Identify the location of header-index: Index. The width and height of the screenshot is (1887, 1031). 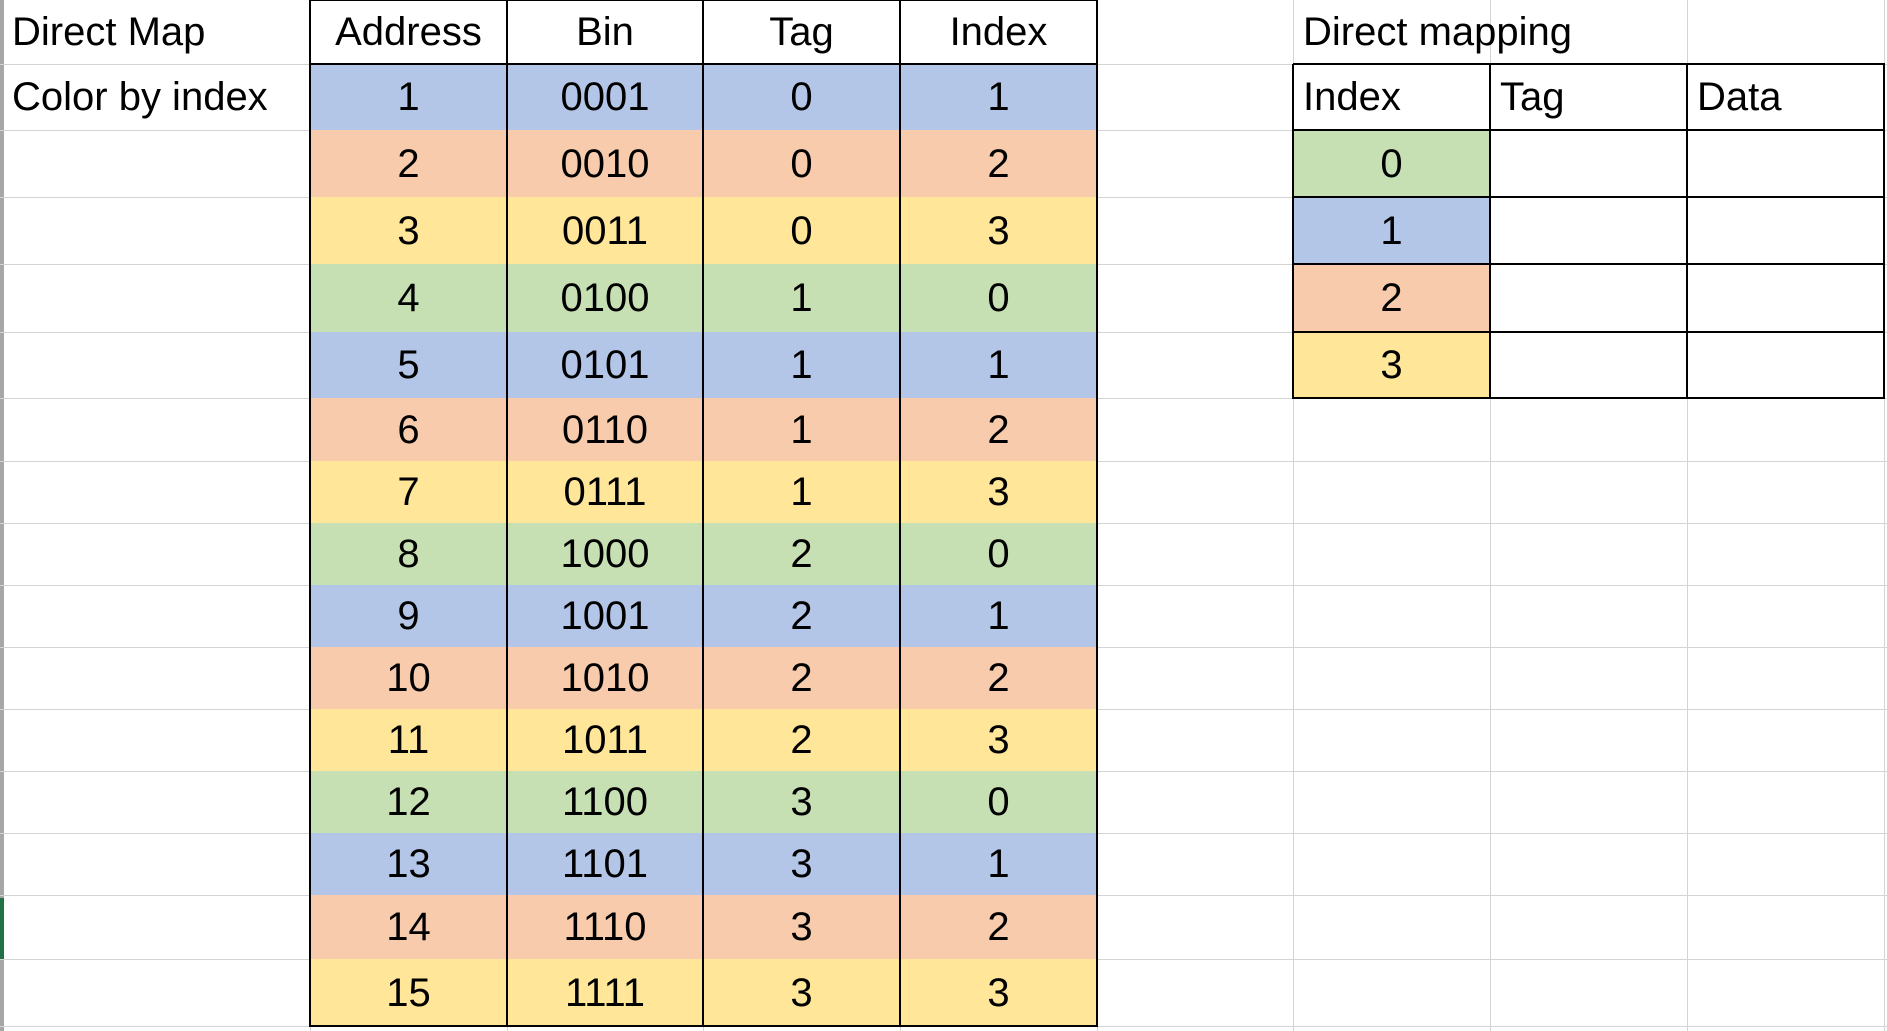
(998, 32).